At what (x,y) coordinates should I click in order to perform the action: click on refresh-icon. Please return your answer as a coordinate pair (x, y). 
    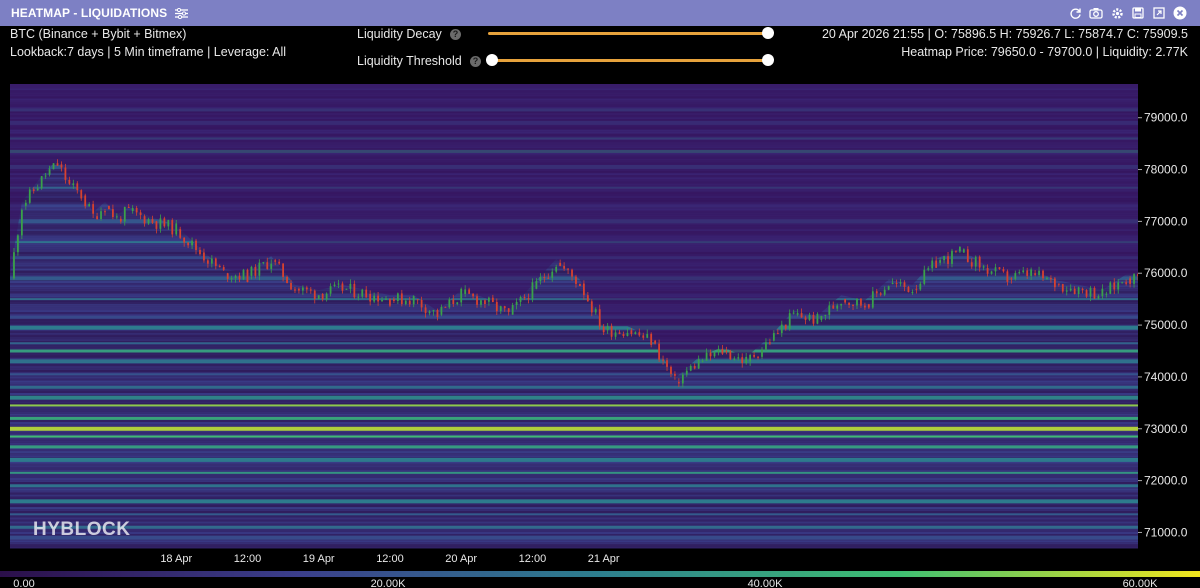
    Looking at the image, I should click on (1075, 13).